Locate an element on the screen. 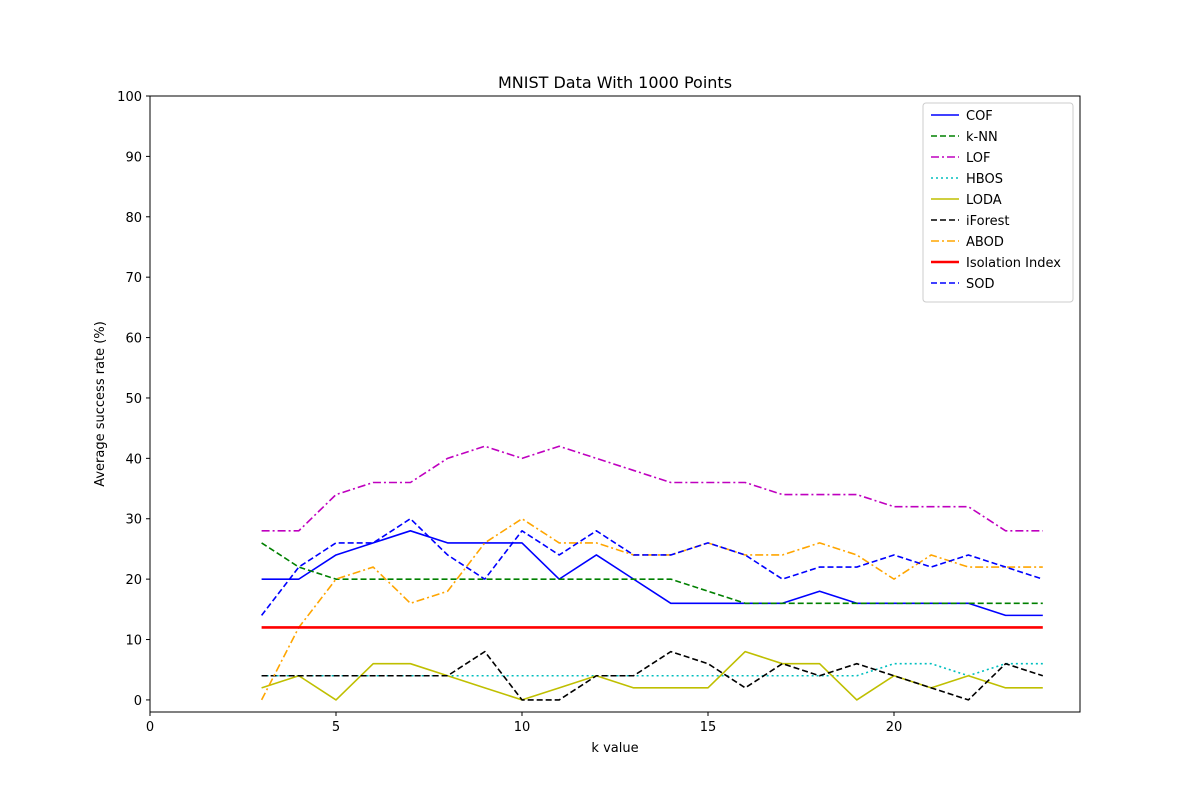 This screenshot has height=800, width=1200. legend-label-k-nn: k-NN is located at coordinates (982, 137).